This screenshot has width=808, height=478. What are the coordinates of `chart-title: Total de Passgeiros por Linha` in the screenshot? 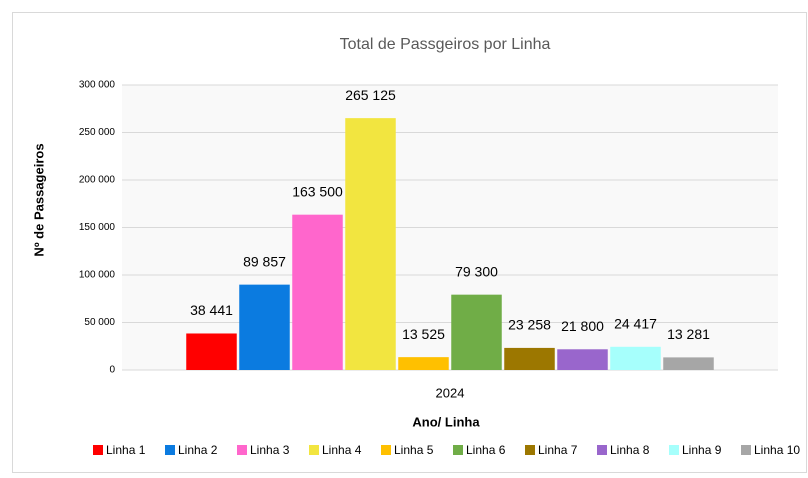 It's located at (445, 44).